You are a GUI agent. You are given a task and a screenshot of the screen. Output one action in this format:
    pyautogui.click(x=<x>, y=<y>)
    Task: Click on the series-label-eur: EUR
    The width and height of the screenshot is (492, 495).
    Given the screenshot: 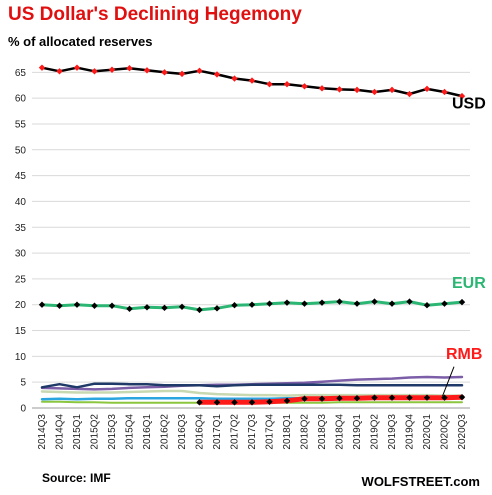 What is the action you would take?
    pyautogui.click(x=469, y=283)
    